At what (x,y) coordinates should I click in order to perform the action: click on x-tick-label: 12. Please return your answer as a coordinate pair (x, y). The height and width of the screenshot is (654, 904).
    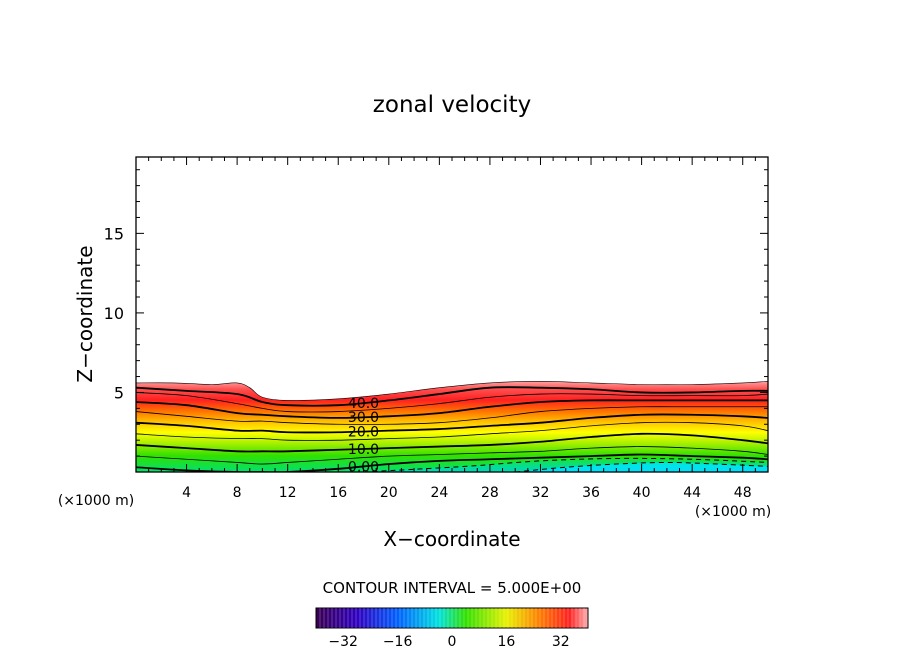
    Looking at the image, I should click on (288, 493).